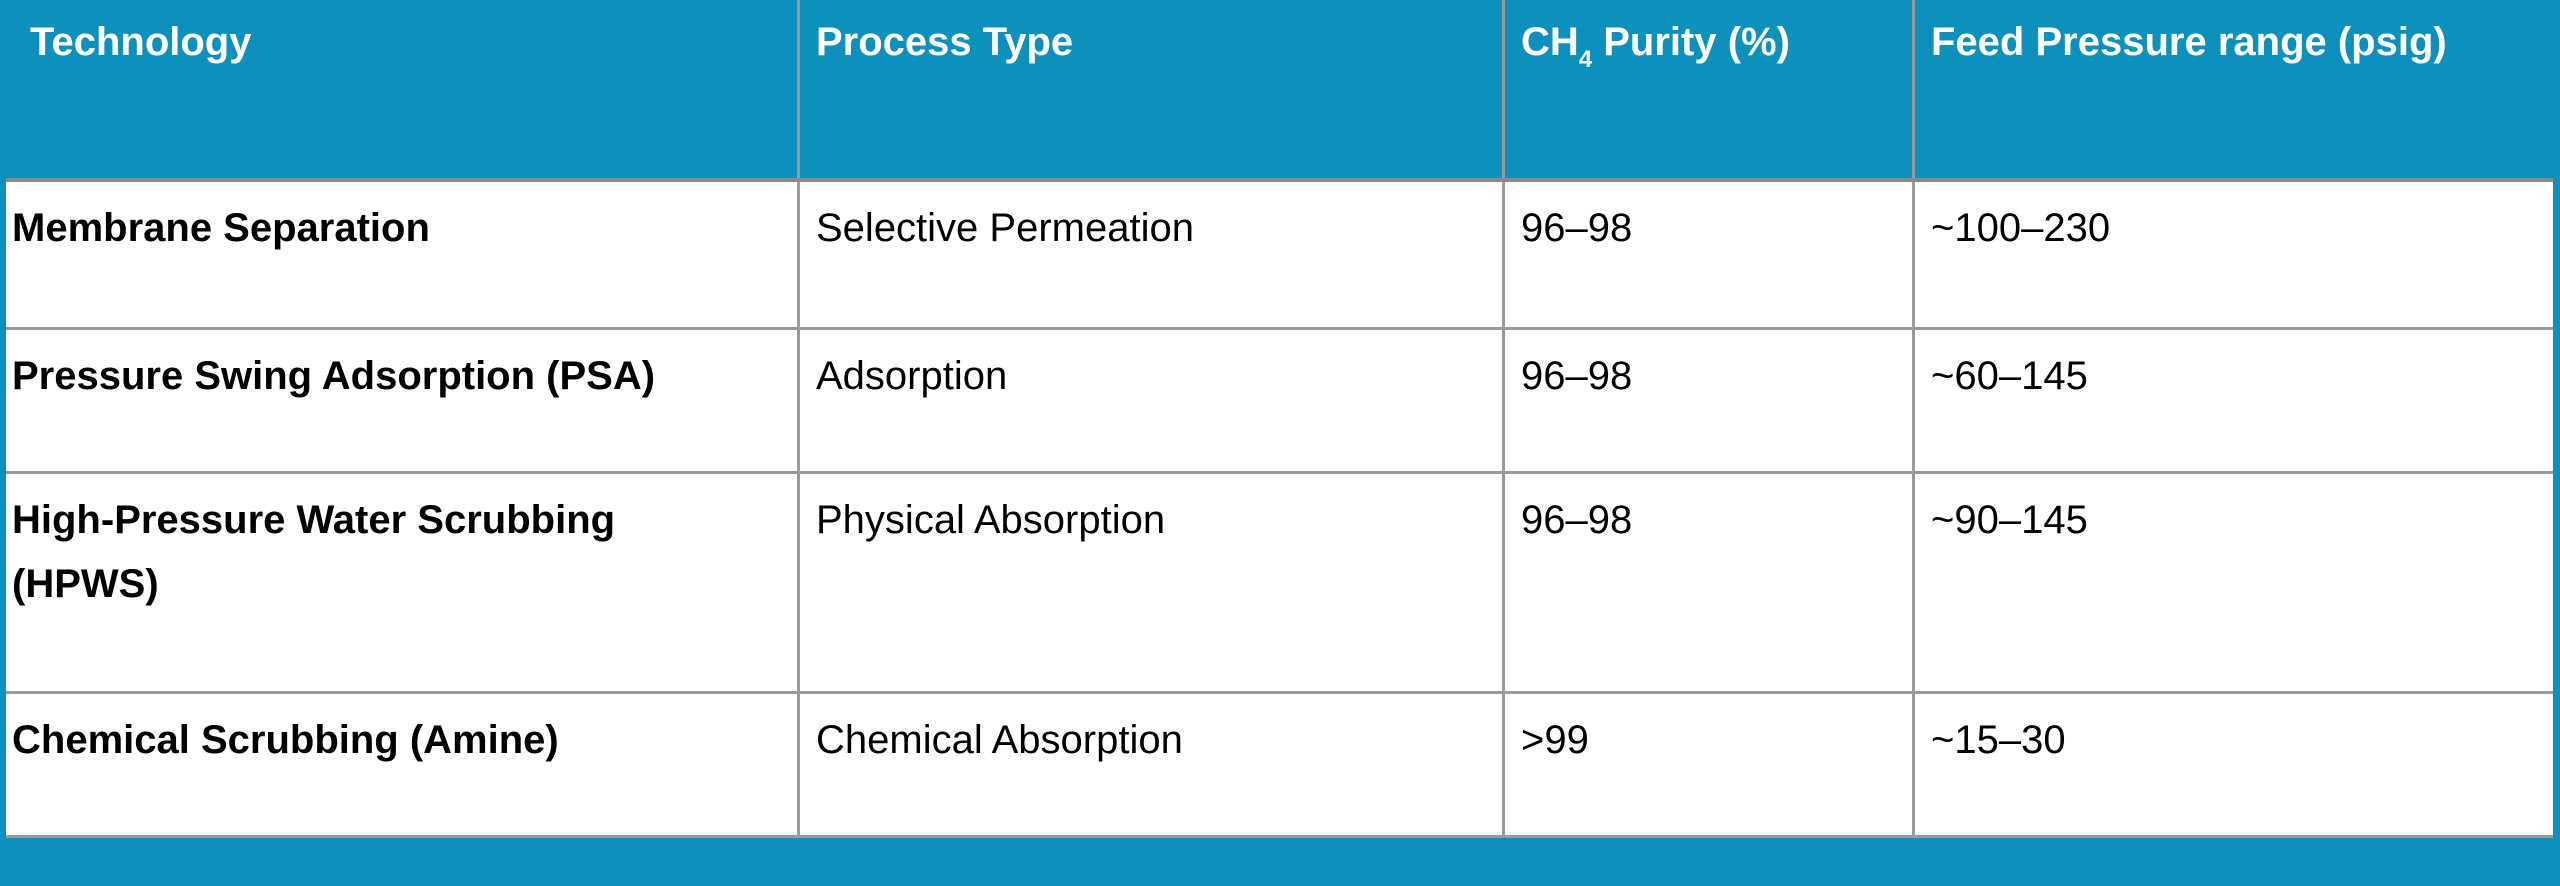 This screenshot has width=2560, height=886. What do you see at coordinates (945, 42) in the screenshot?
I see `header-process-type-label: Process Type` at bounding box center [945, 42].